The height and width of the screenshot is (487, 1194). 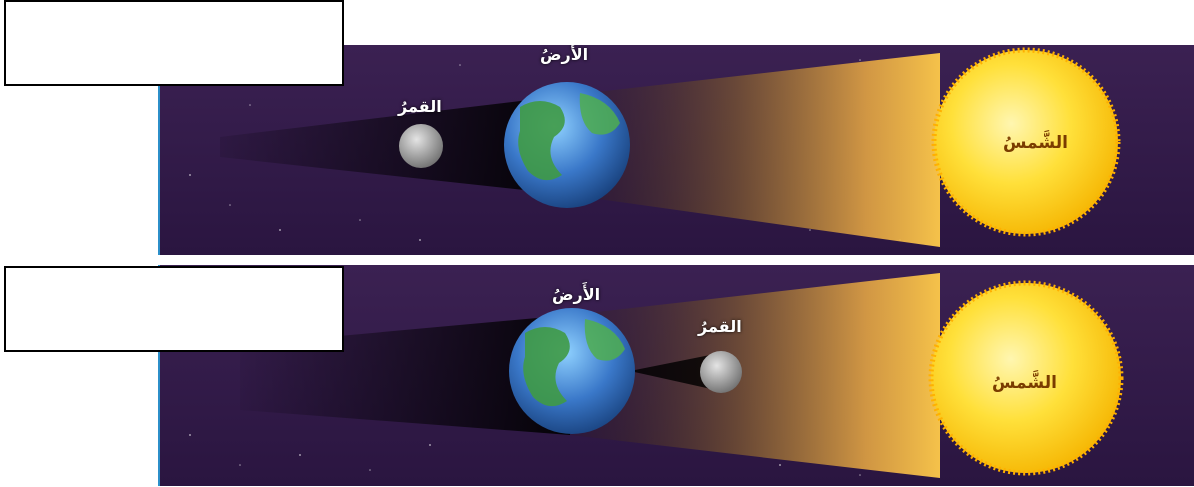 I want to click on earth-shadow, so click(x=395, y=145).